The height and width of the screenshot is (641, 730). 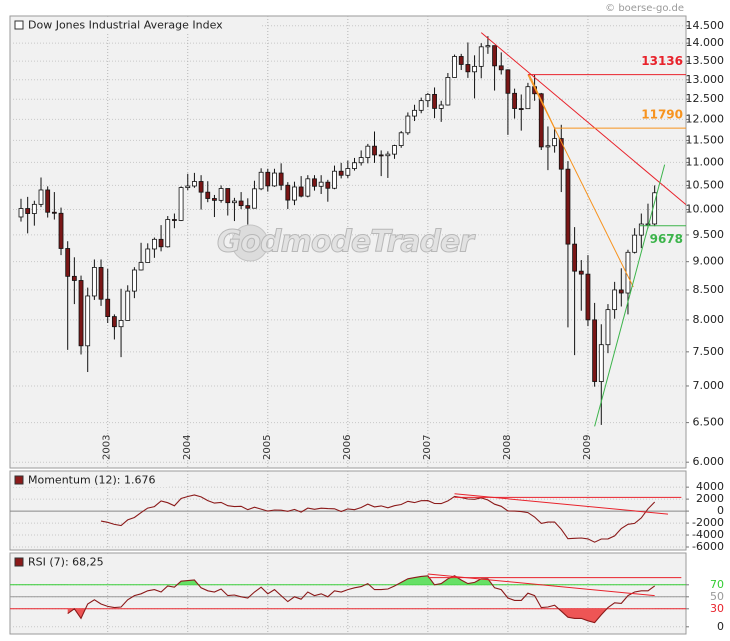 I want to click on y-tick-label: 9.000, so click(x=709, y=261).